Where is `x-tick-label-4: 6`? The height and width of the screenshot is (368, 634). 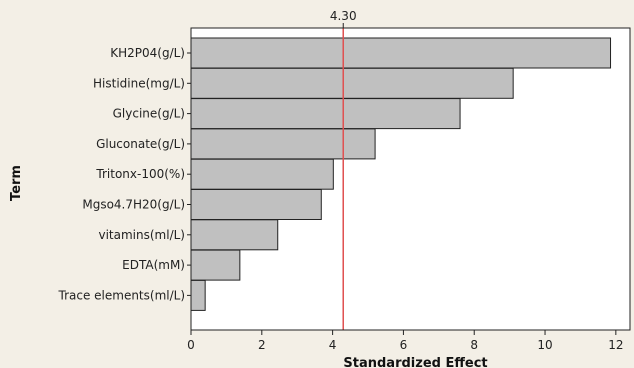 x-tick-label-4: 6 is located at coordinates (404, 345).